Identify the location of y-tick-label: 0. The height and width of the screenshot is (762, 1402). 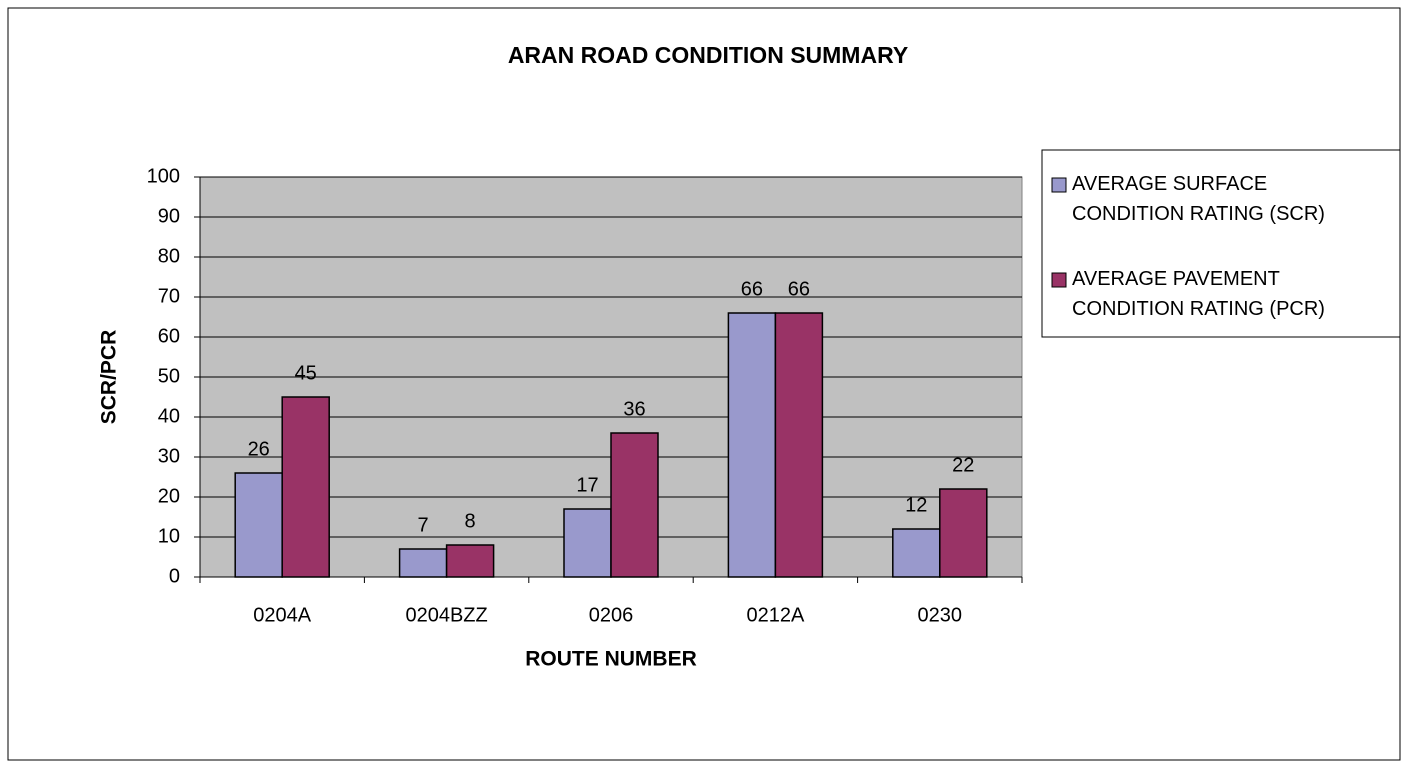
(174, 576).